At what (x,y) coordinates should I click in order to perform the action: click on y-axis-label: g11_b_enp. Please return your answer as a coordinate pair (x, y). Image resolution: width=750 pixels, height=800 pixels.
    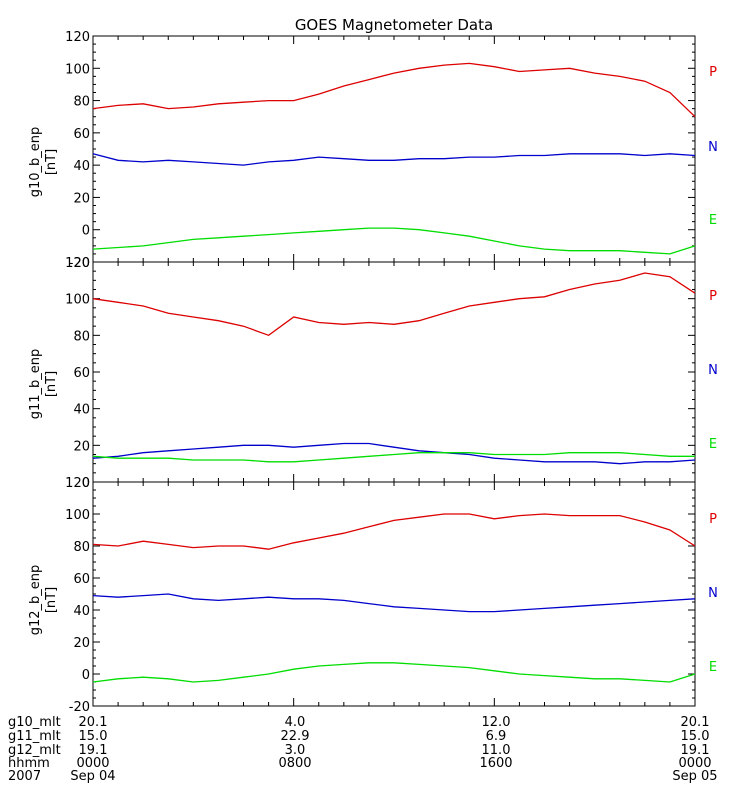
    Looking at the image, I should click on (35, 384).